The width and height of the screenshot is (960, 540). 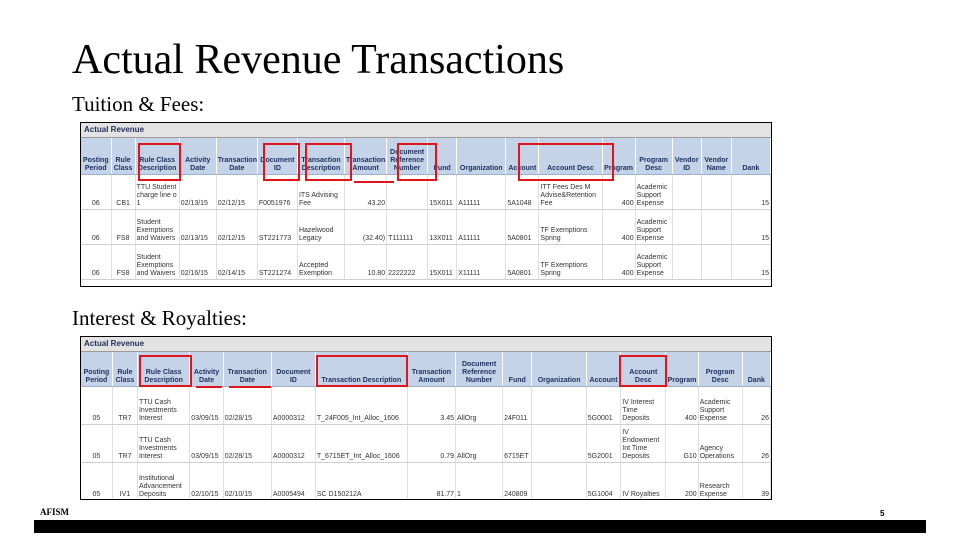 What do you see at coordinates (206, 369) in the screenshot?
I see `interest-column-header: Activity Date` at bounding box center [206, 369].